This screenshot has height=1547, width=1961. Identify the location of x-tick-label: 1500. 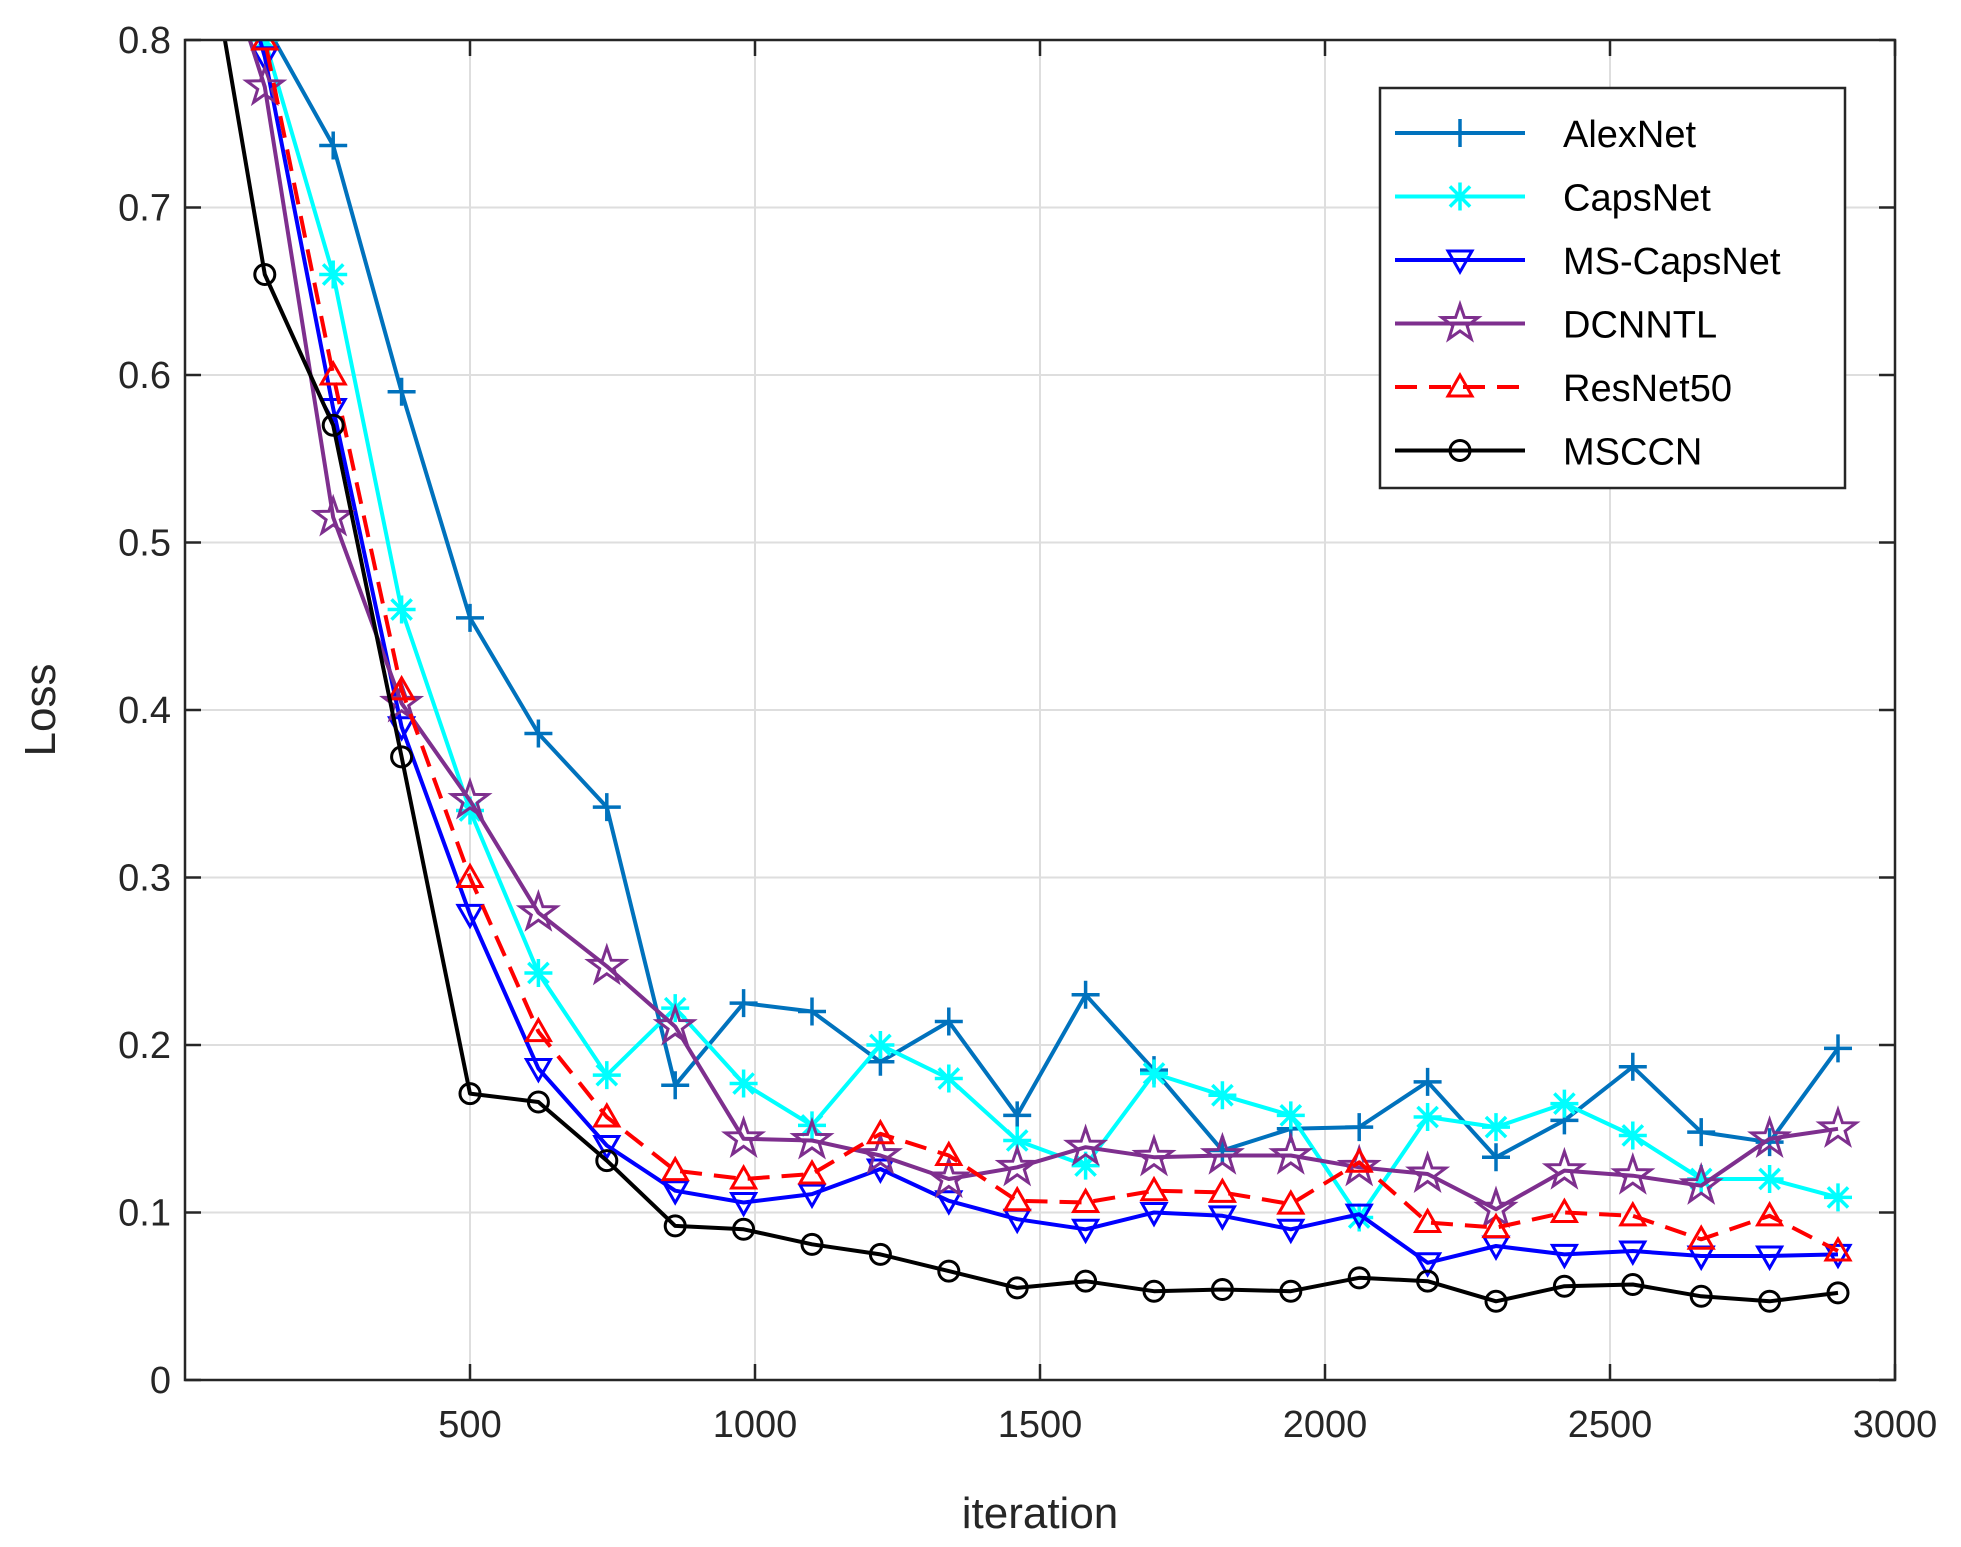
(1040, 1425).